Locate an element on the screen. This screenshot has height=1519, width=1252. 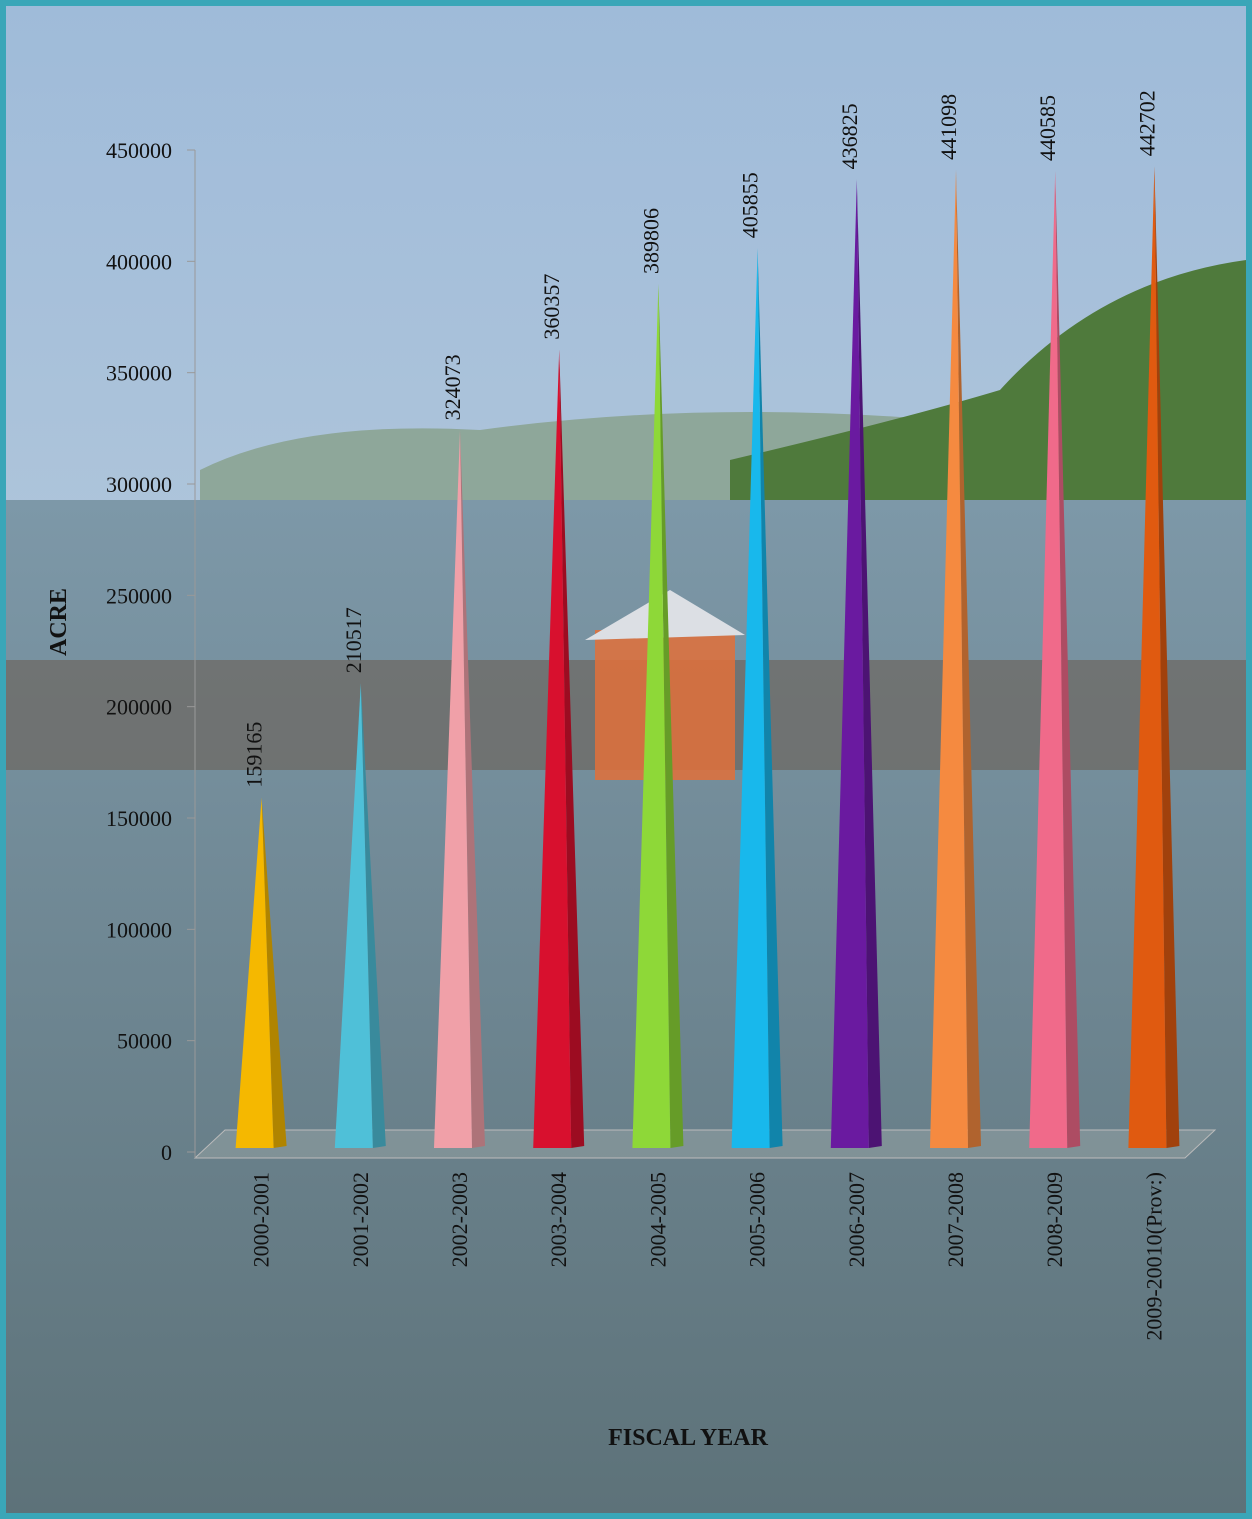
y-tick-label: 50000 is located at coordinates (144, 1041).